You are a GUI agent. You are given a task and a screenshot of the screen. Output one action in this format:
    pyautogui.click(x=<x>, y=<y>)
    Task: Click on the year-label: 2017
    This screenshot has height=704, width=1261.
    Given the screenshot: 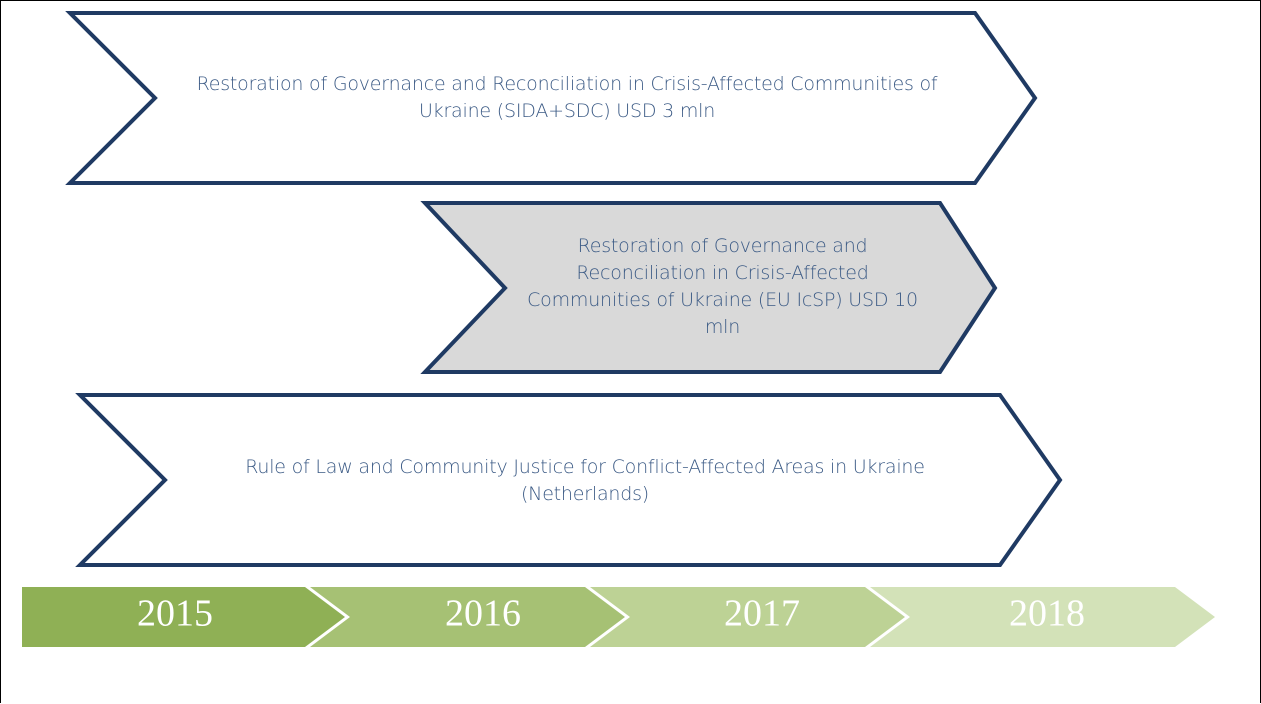 What is the action you would take?
    pyautogui.click(x=762, y=614)
    